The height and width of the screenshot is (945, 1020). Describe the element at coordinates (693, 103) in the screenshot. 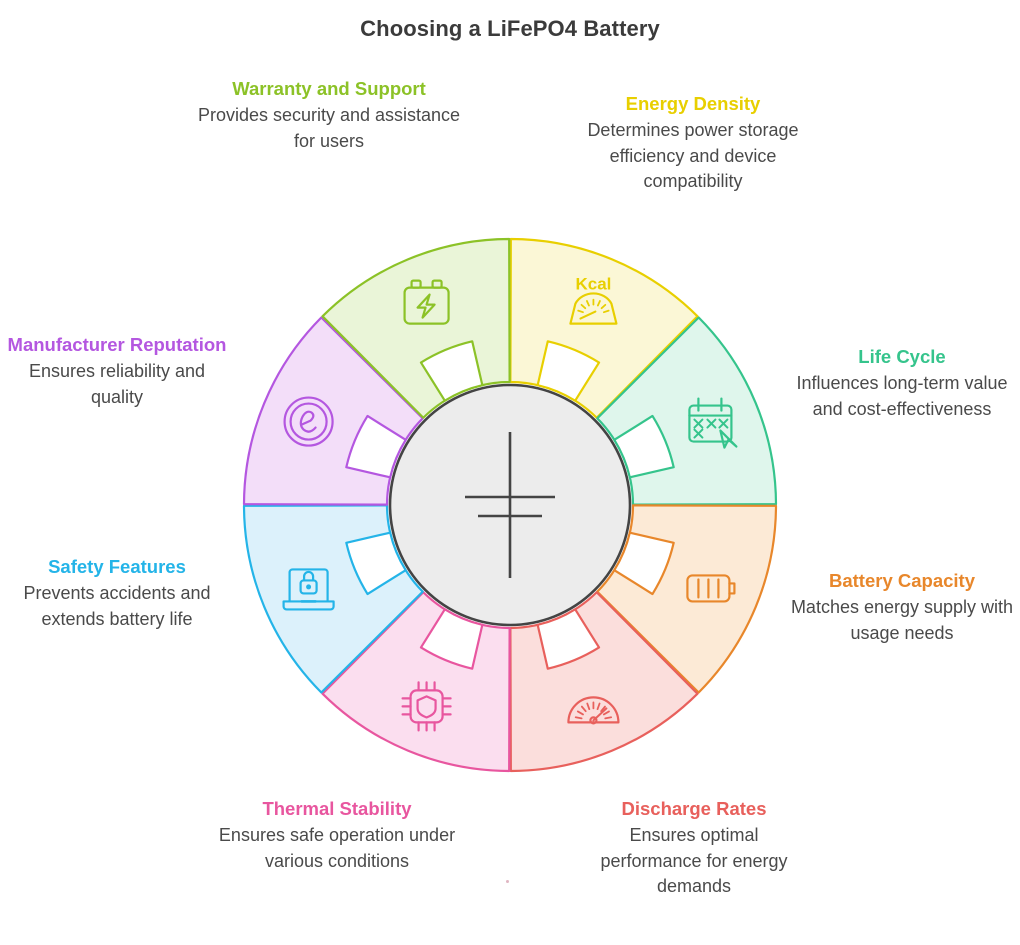

I see `callout-title: Energy Density` at that location.